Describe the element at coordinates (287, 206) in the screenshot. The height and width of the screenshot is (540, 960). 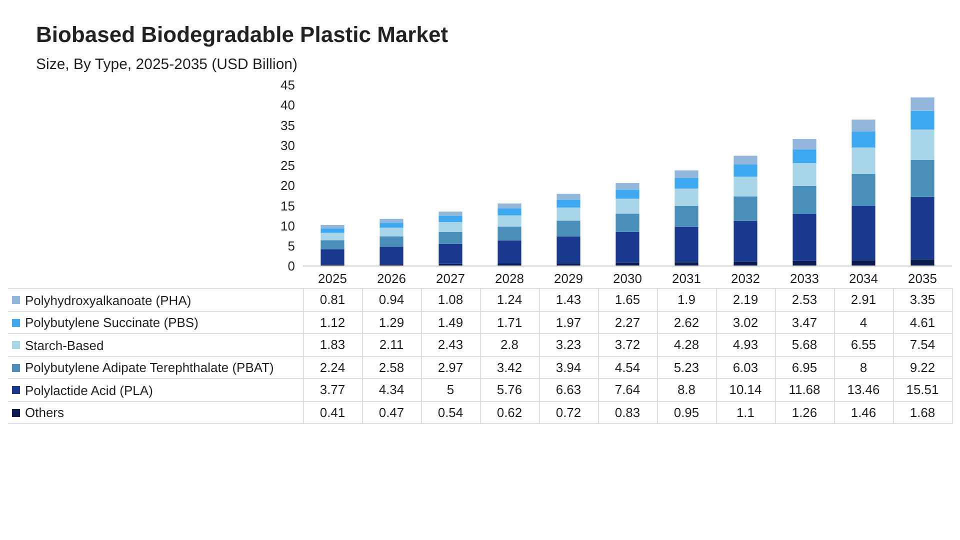
I see `y-tick-label: 15` at that location.